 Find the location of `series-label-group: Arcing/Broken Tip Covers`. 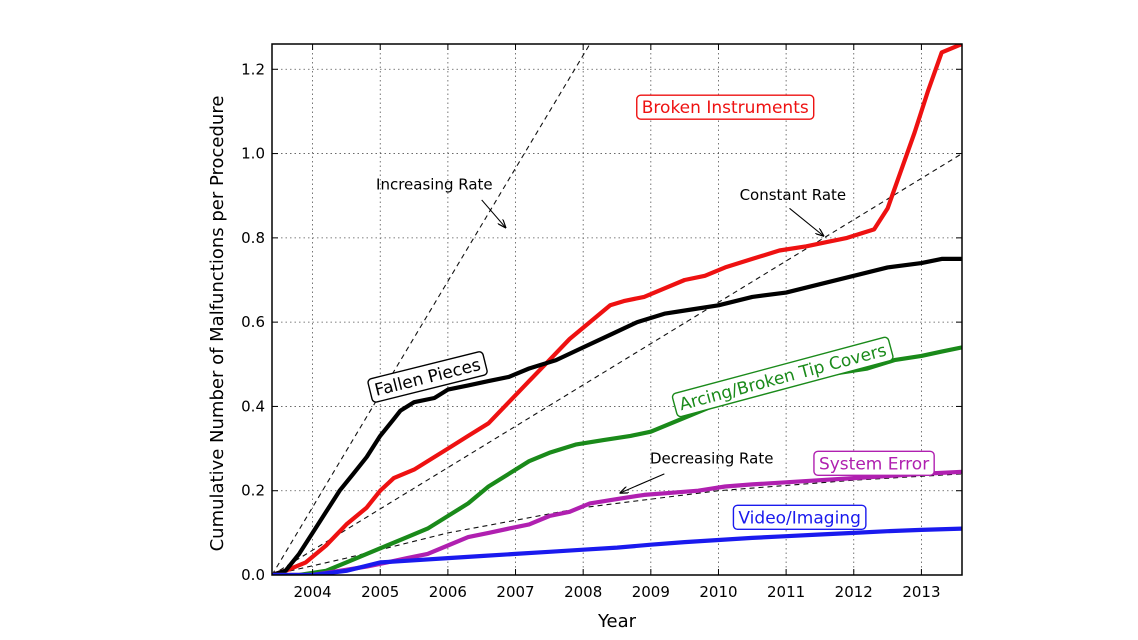

series-label-group: Arcing/Broken Tip Covers is located at coordinates (782, 377).